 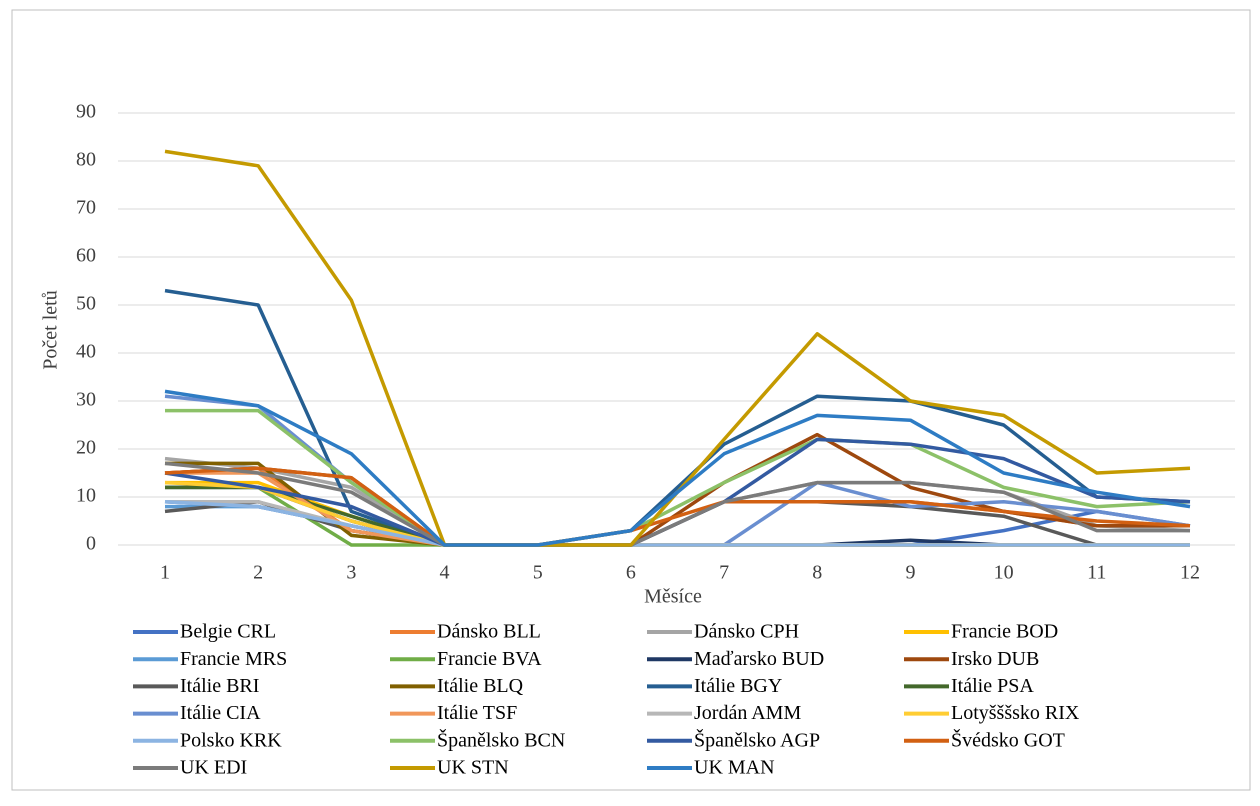 I want to click on legend-label: Irsko DUB, so click(x=995, y=659).